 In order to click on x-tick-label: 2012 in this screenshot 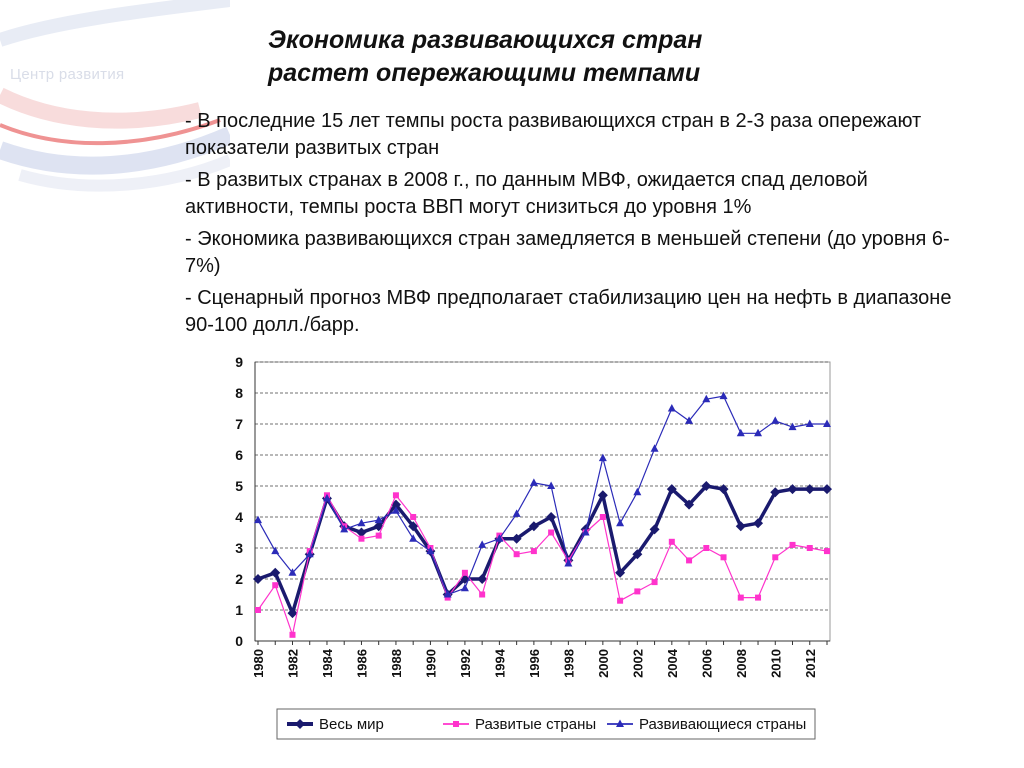, I will do `click(810, 663)`.